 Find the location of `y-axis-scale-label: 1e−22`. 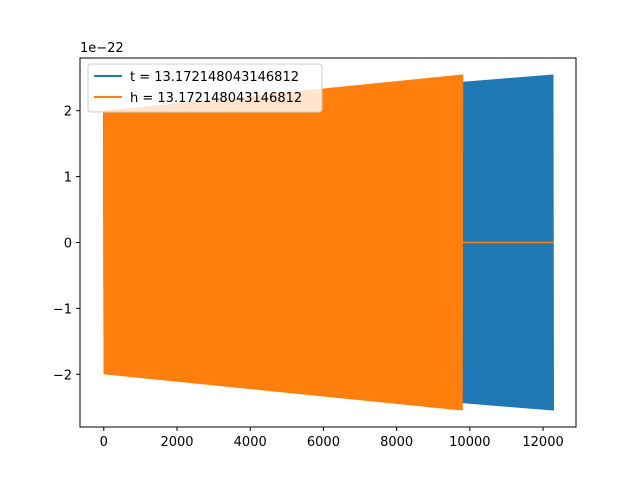

y-axis-scale-label: 1e−22 is located at coordinates (102, 48).